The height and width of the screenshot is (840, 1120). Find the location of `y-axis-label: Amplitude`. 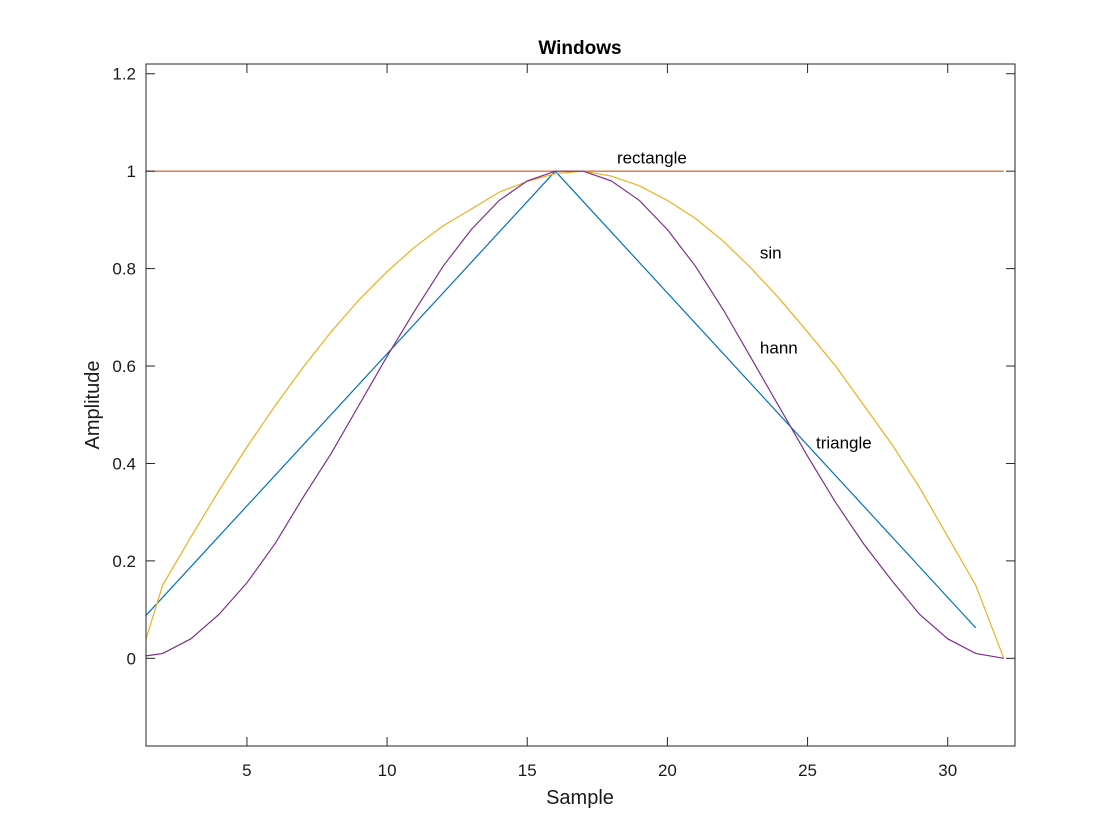

y-axis-label: Amplitude is located at coordinates (93, 405).